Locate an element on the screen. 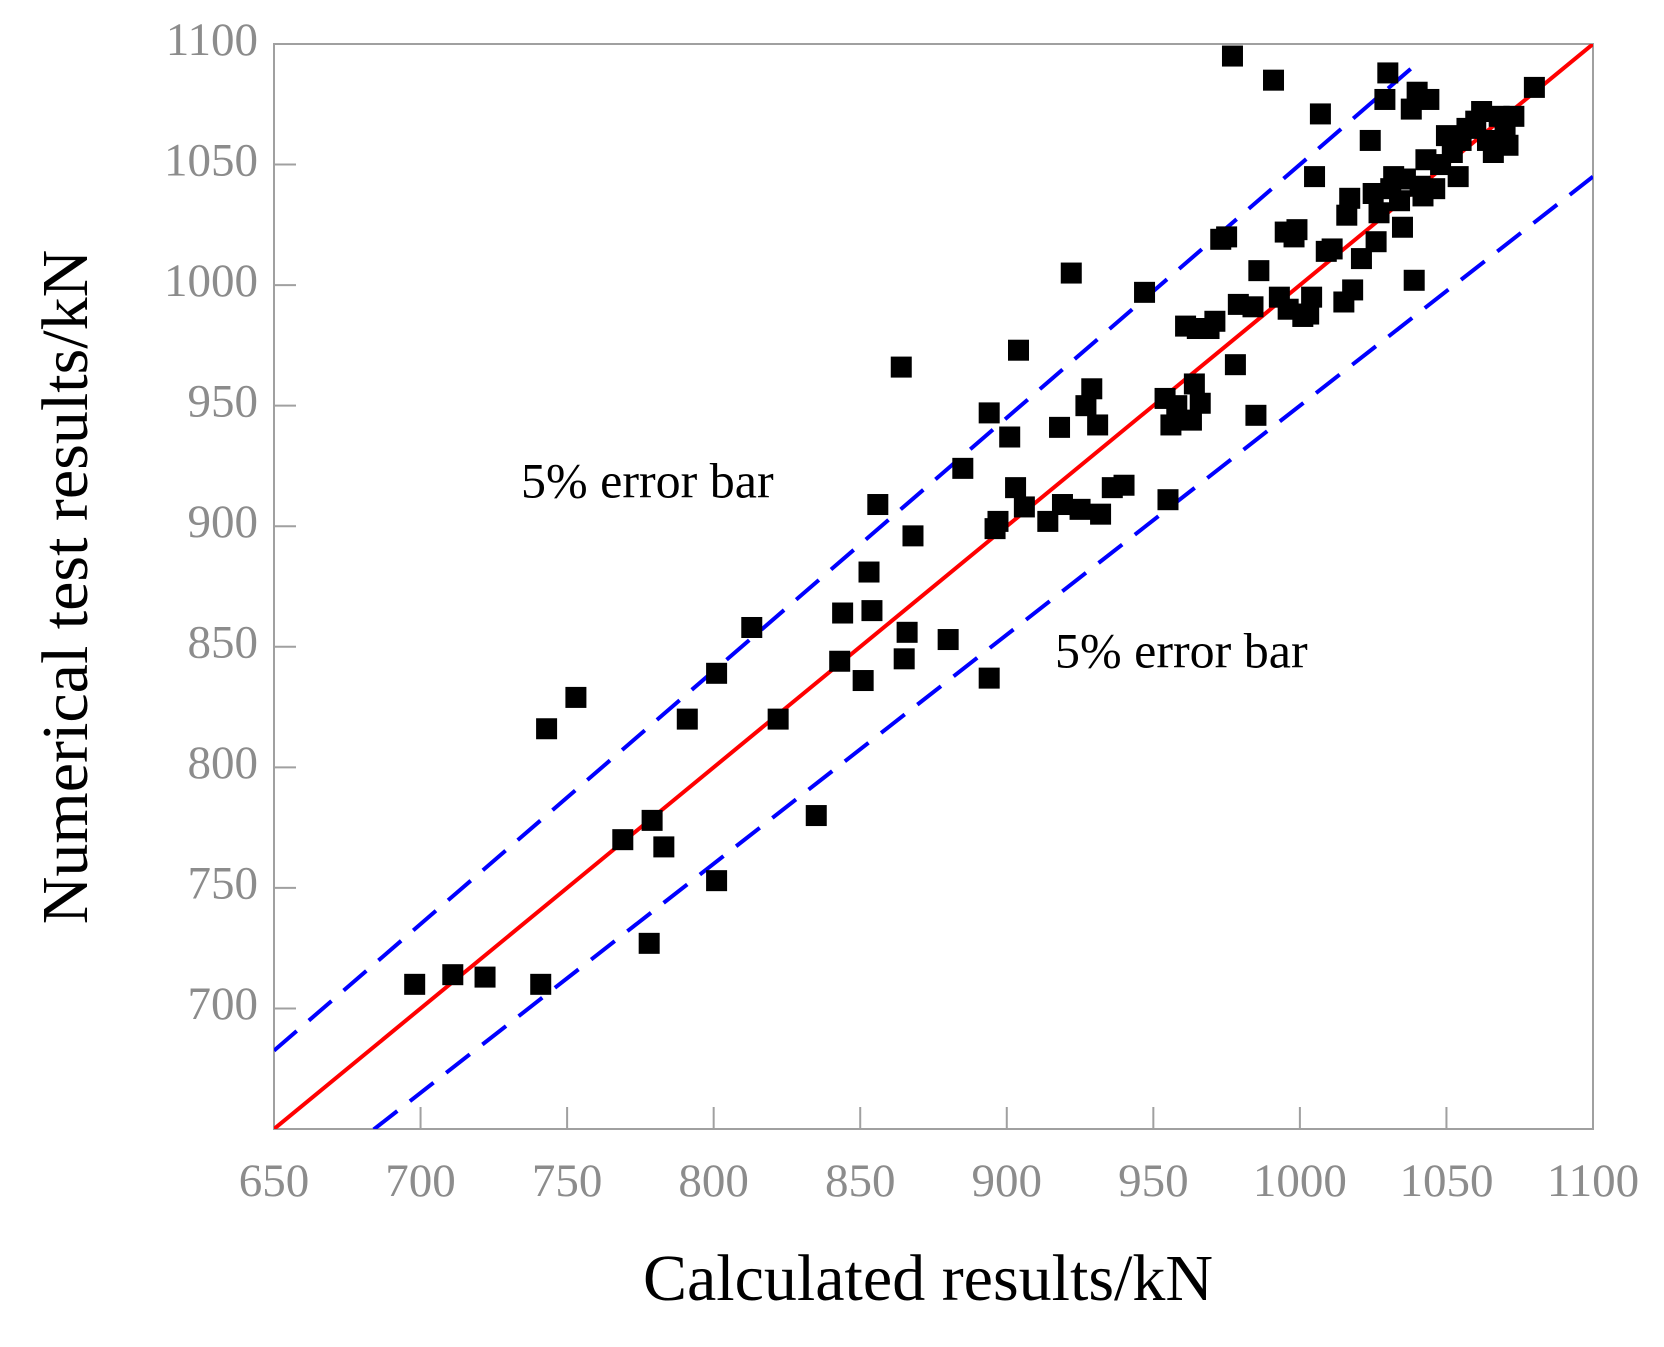 This screenshot has height=1347, width=1664. x-tick-label: 1000 is located at coordinates (1300, 1181).